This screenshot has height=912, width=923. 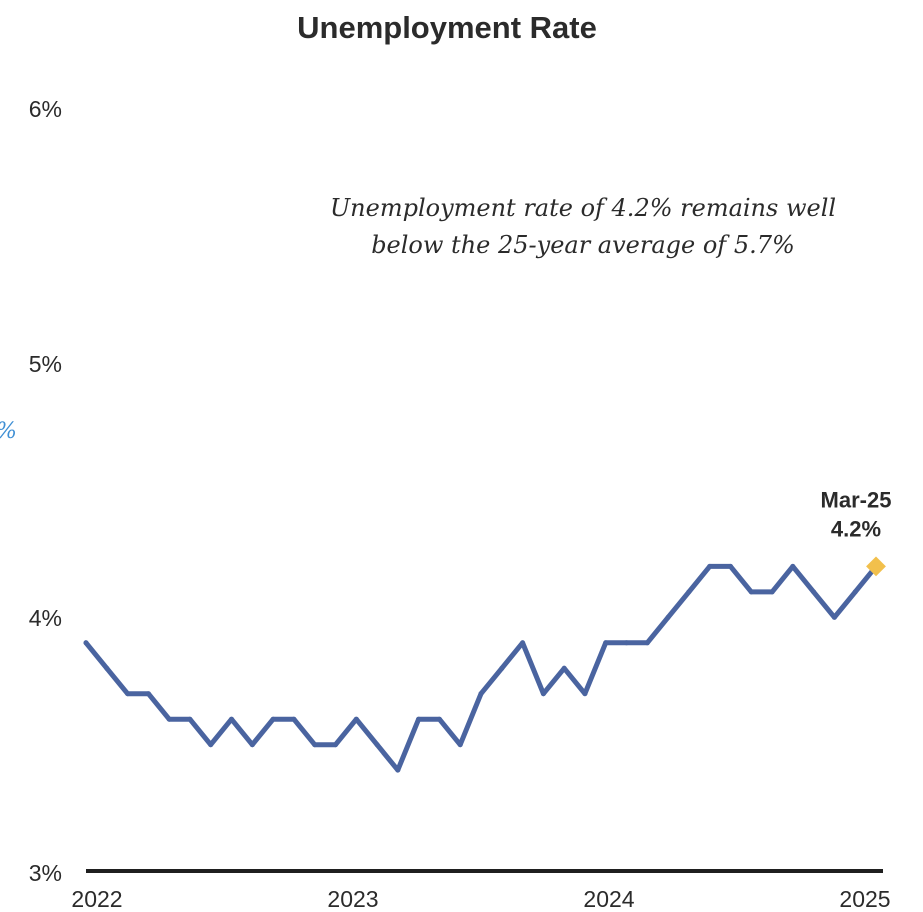 What do you see at coordinates (583, 245) in the screenshot?
I see `annotation-line: below the 25-year average of 5.7%` at bounding box center [583, 245].